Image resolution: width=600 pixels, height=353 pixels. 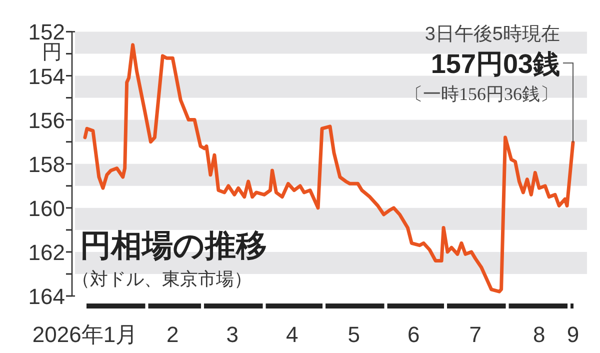 I want to click on annotation: 〔一時156円36銭〕, so click(x=481, y=94).